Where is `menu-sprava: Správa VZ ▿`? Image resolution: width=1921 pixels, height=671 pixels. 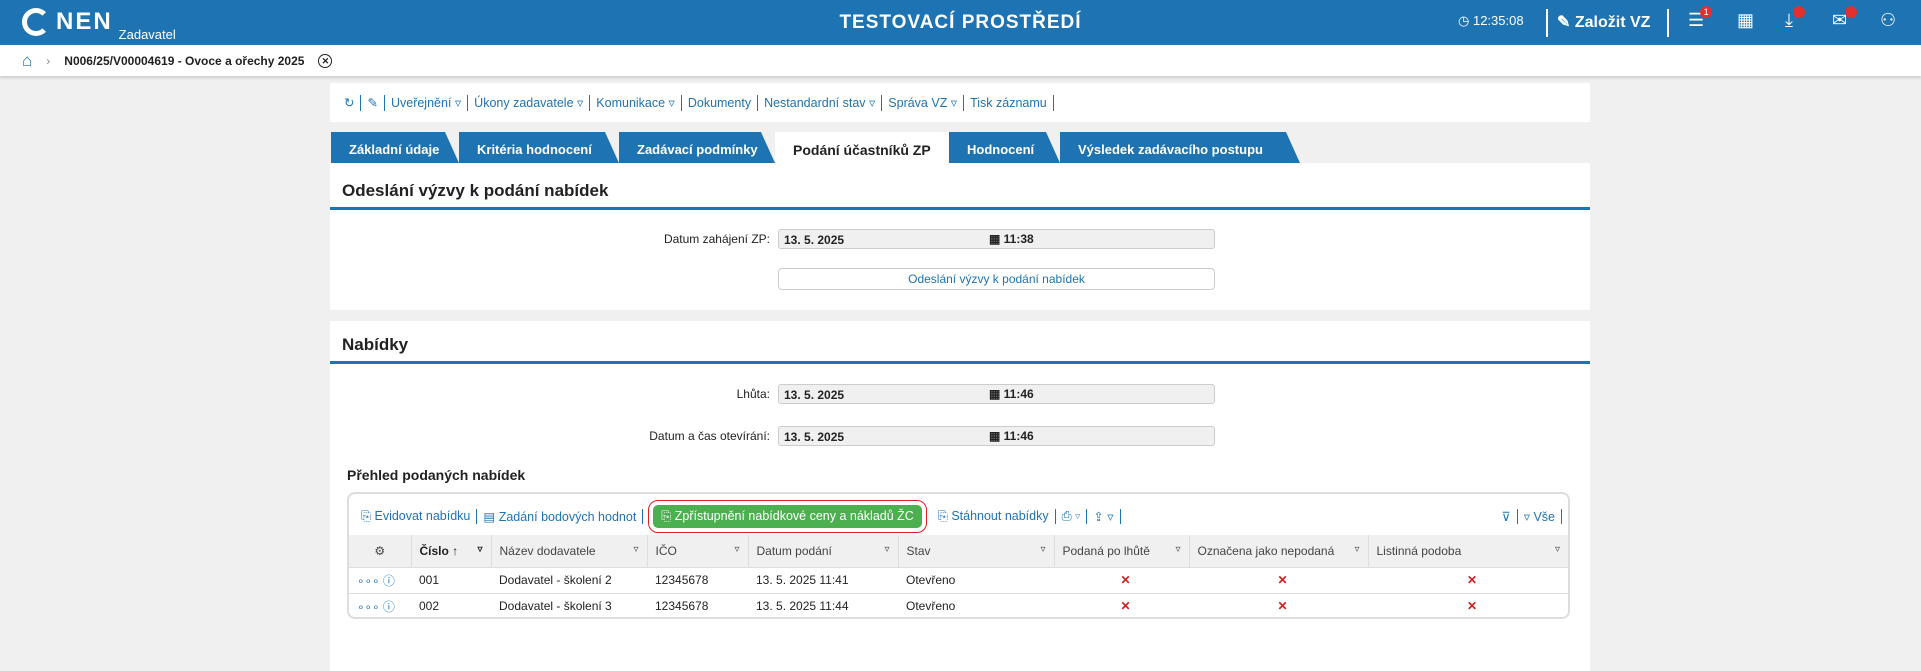
menu-sprava: Správa VZ ▿ is located at coordinates (923, 102).